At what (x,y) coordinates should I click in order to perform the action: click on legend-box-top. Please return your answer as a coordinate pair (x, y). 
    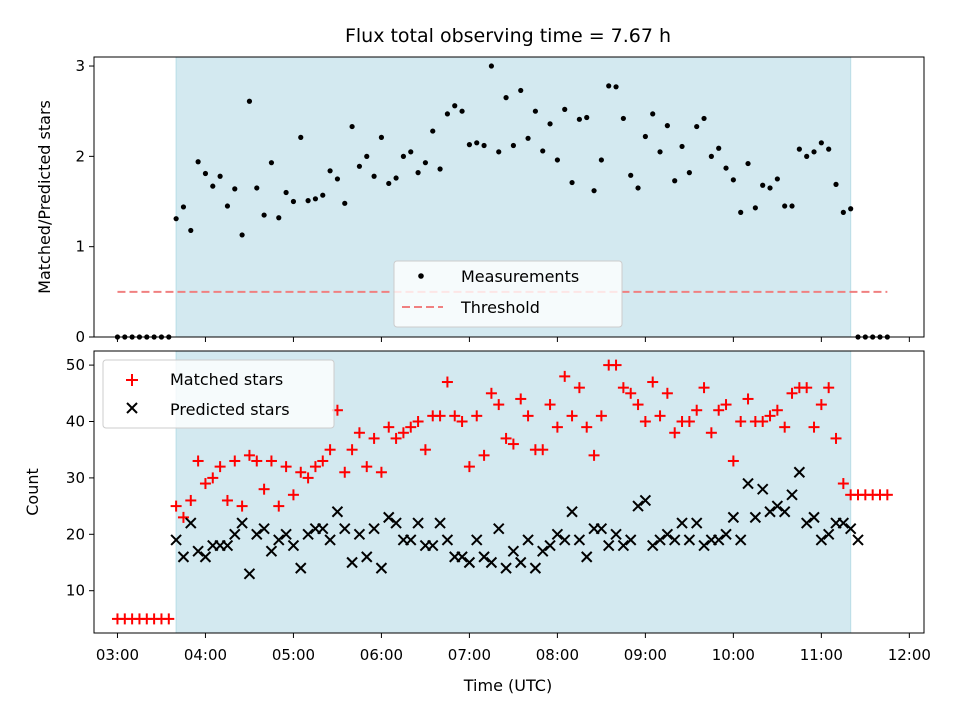
    Looking at the image, I should click on (508, 294).